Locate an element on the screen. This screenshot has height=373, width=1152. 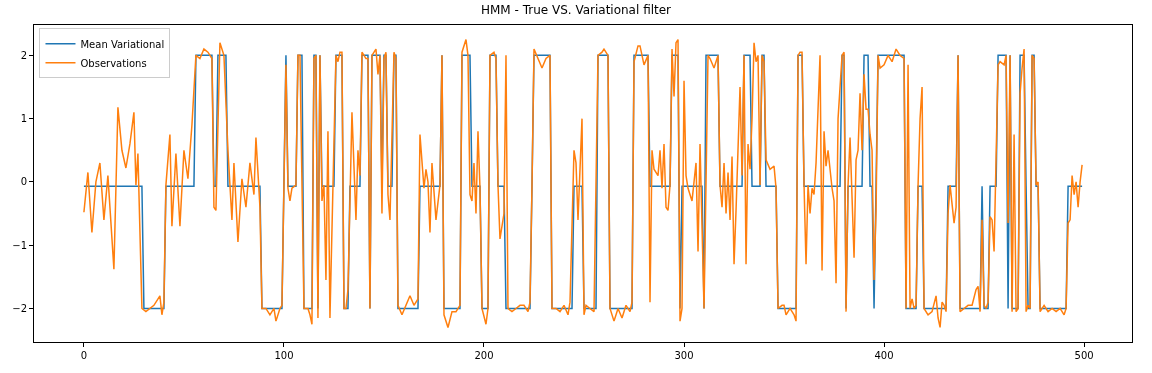
legend-label: Observations is located at coordinates (113, 63).